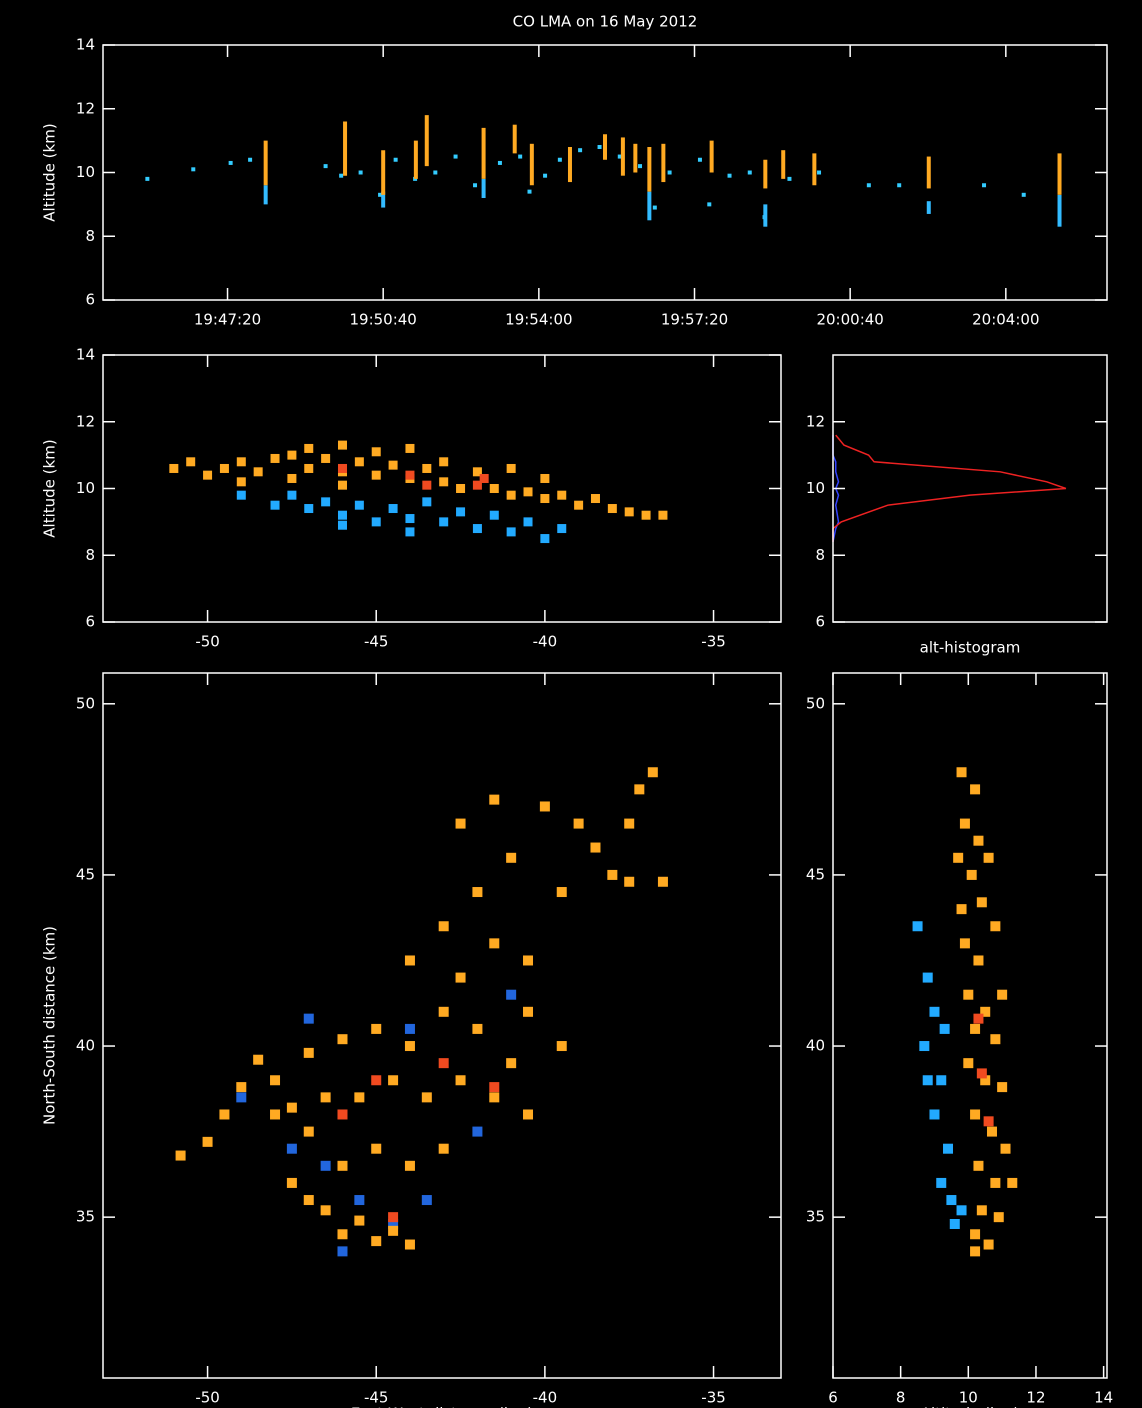  Describe the element at coordinates (376, 1398) in the screenshot. I see `x-tick-label: -45` at that location.